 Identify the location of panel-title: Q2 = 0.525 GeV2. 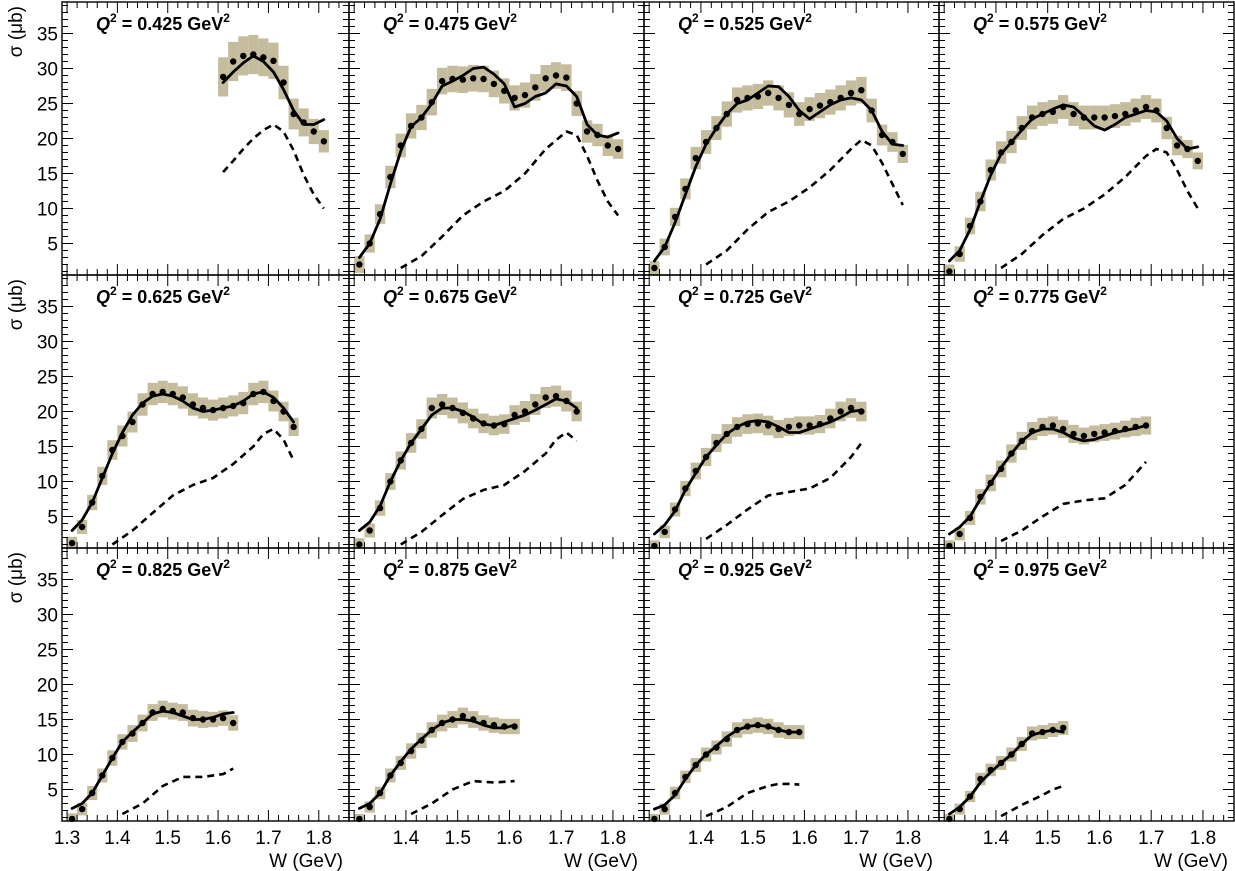
(745, 22).